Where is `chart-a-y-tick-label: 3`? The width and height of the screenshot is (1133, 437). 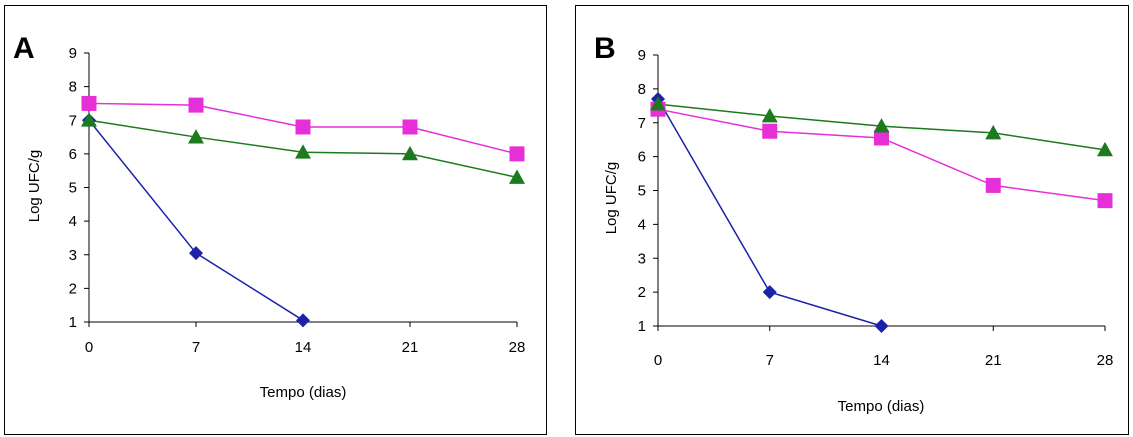 chart-a-y-tick-label: 3 is located at coordinates (73, 255).